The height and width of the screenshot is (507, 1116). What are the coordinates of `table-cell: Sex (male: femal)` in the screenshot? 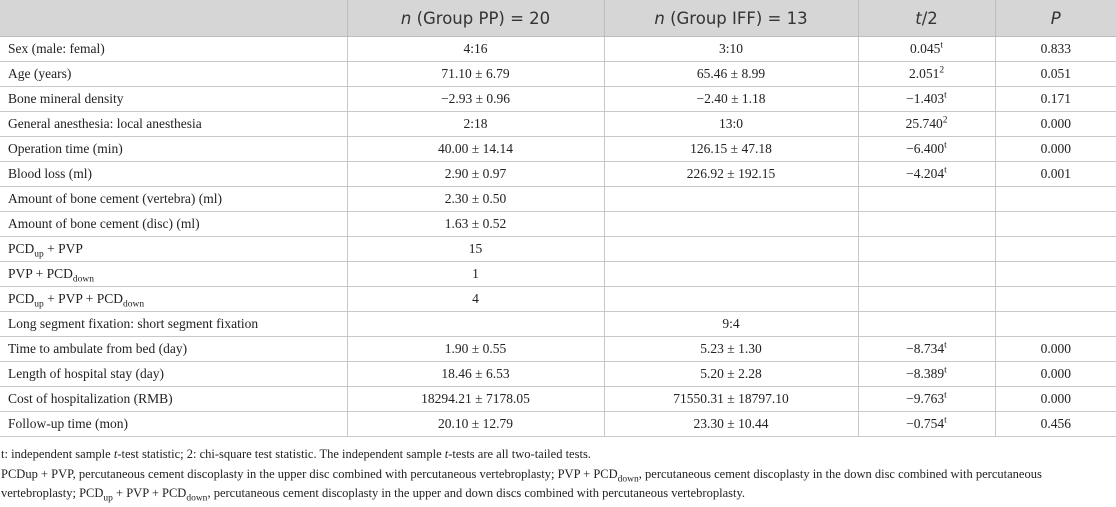 It's located at (174, 49).